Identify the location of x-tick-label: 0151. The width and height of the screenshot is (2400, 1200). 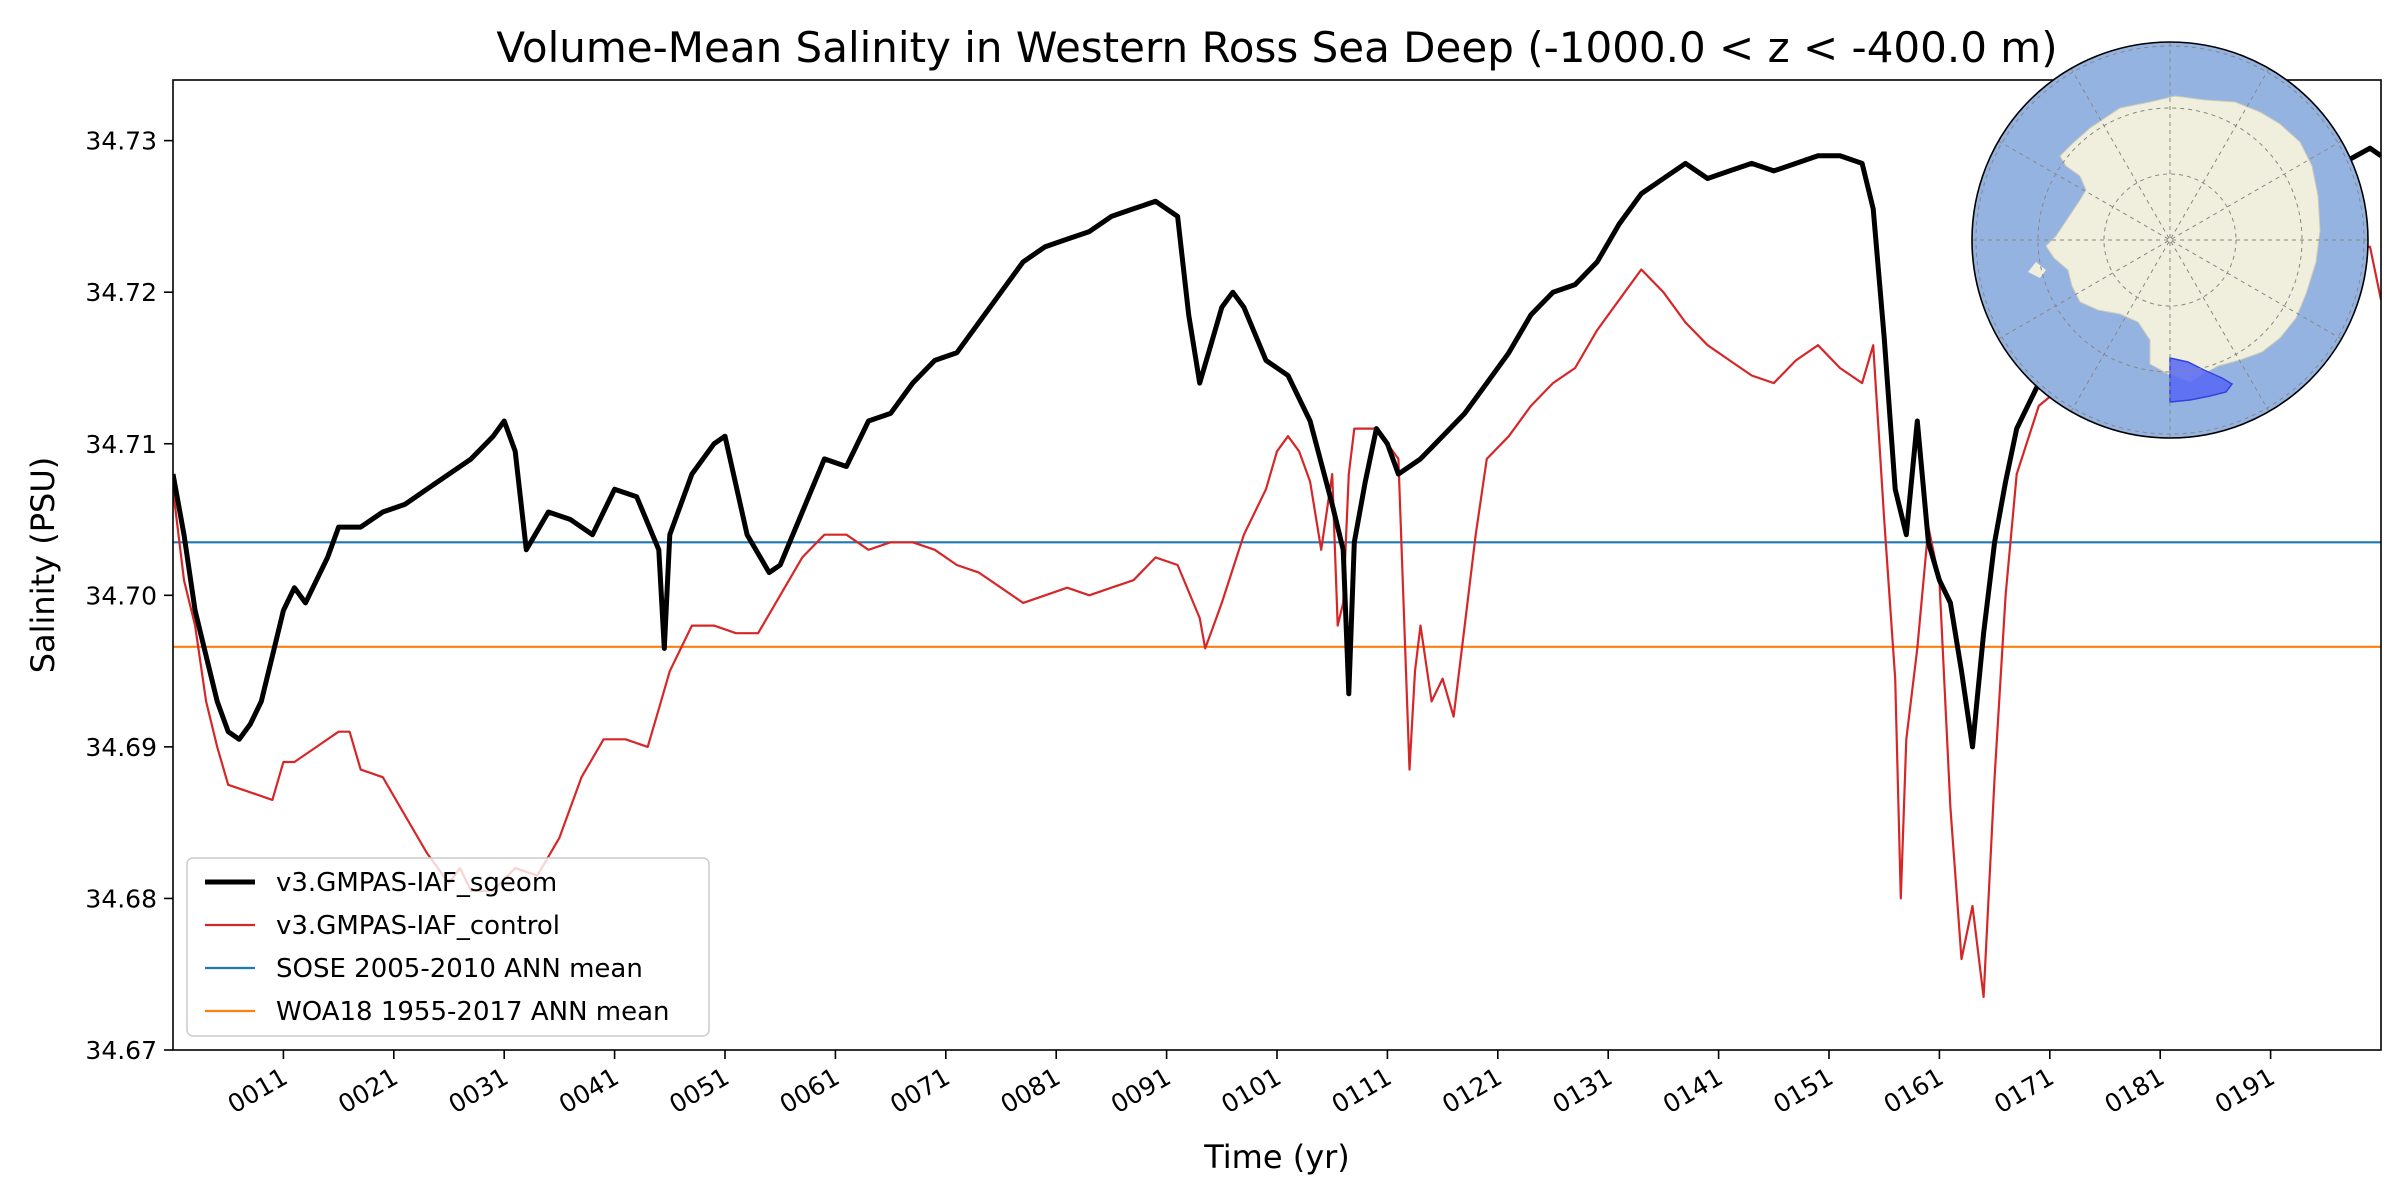
(1803, 1090).